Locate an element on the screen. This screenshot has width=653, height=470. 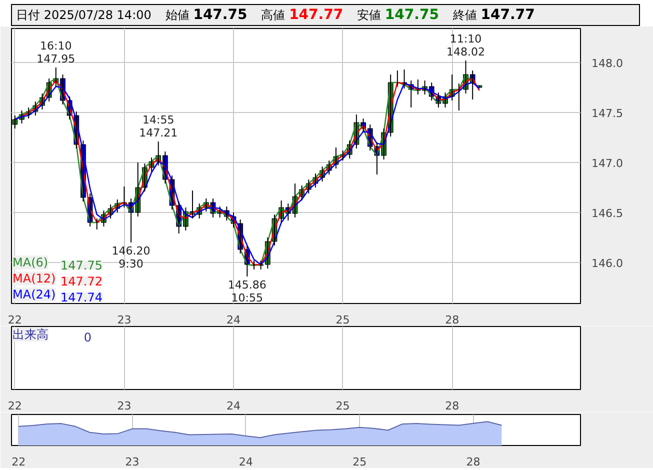
text: MA(6) is located at coordinates (30, 263).